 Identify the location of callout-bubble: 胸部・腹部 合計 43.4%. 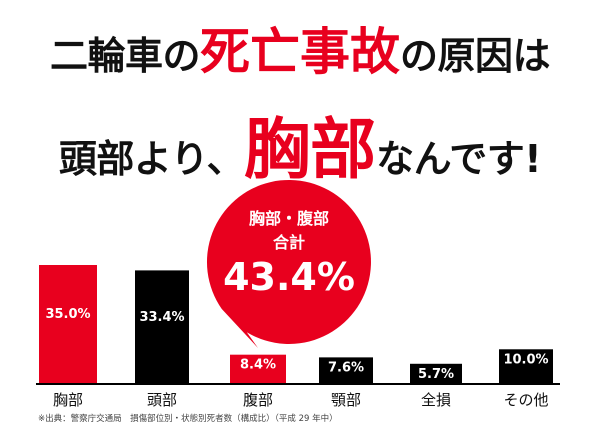
(288, 263).